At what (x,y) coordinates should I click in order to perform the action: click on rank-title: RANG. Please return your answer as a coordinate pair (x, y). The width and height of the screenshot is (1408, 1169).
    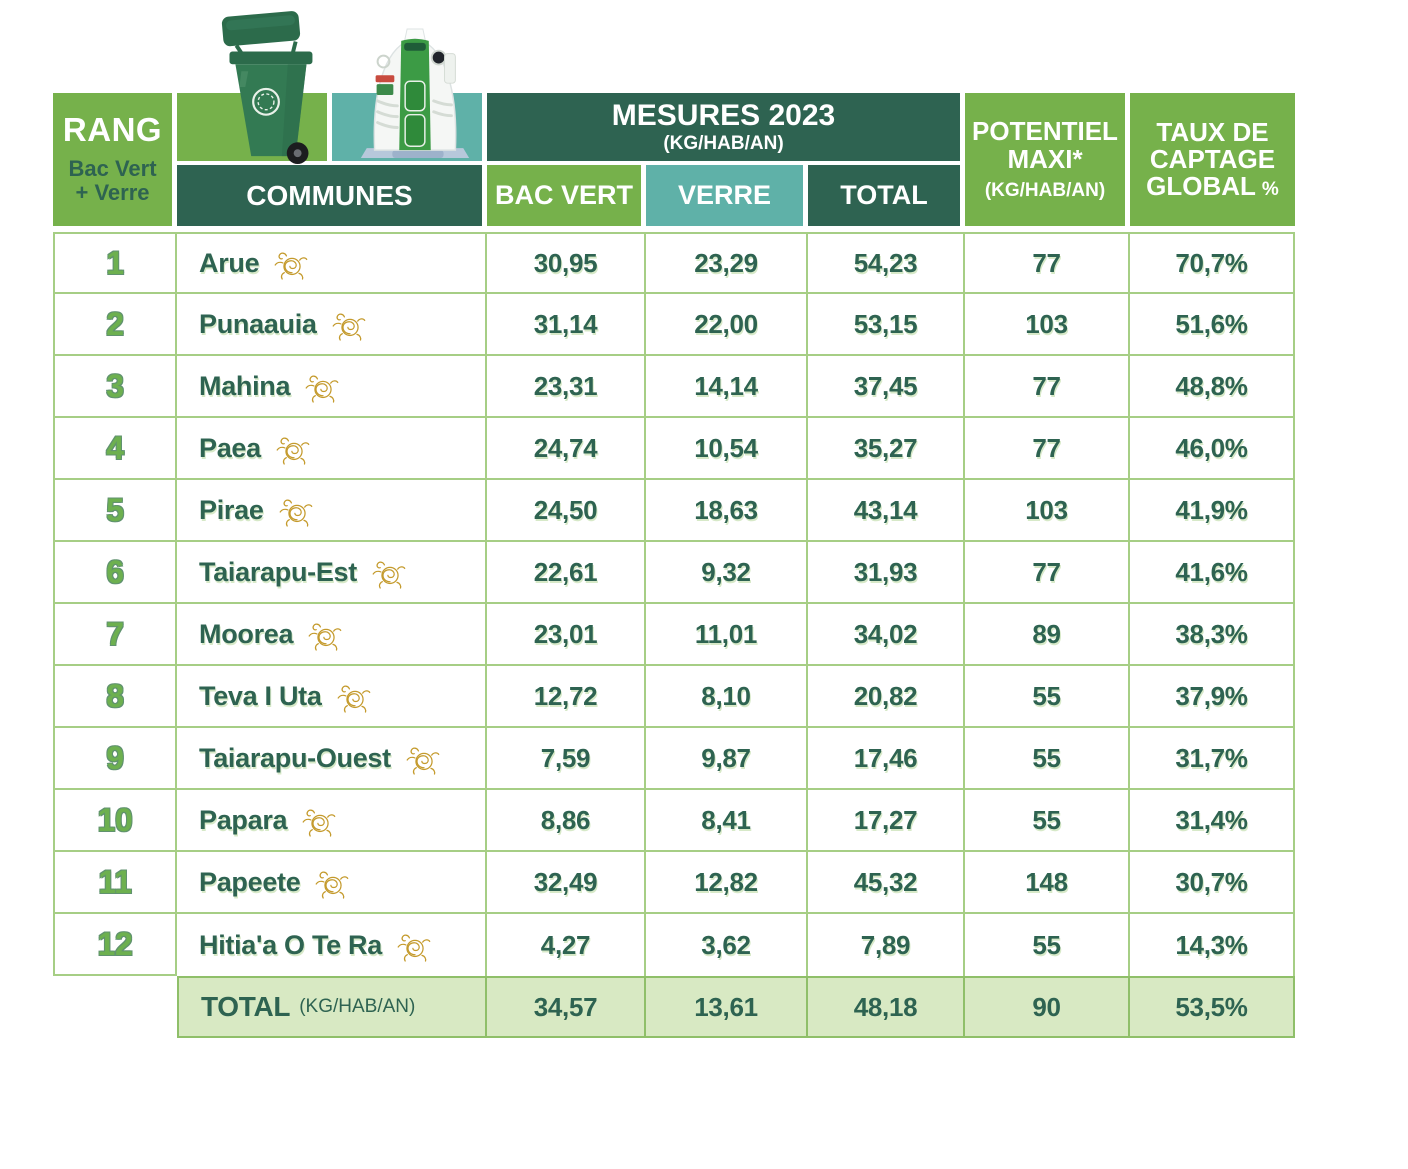
    Looking at the image, I should click on (112, 130).